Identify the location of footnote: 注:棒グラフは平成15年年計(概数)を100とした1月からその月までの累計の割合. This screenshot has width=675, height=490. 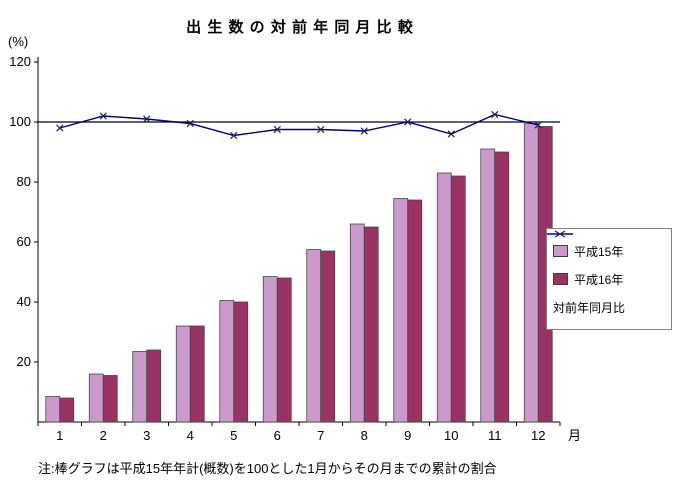
(267, 468).